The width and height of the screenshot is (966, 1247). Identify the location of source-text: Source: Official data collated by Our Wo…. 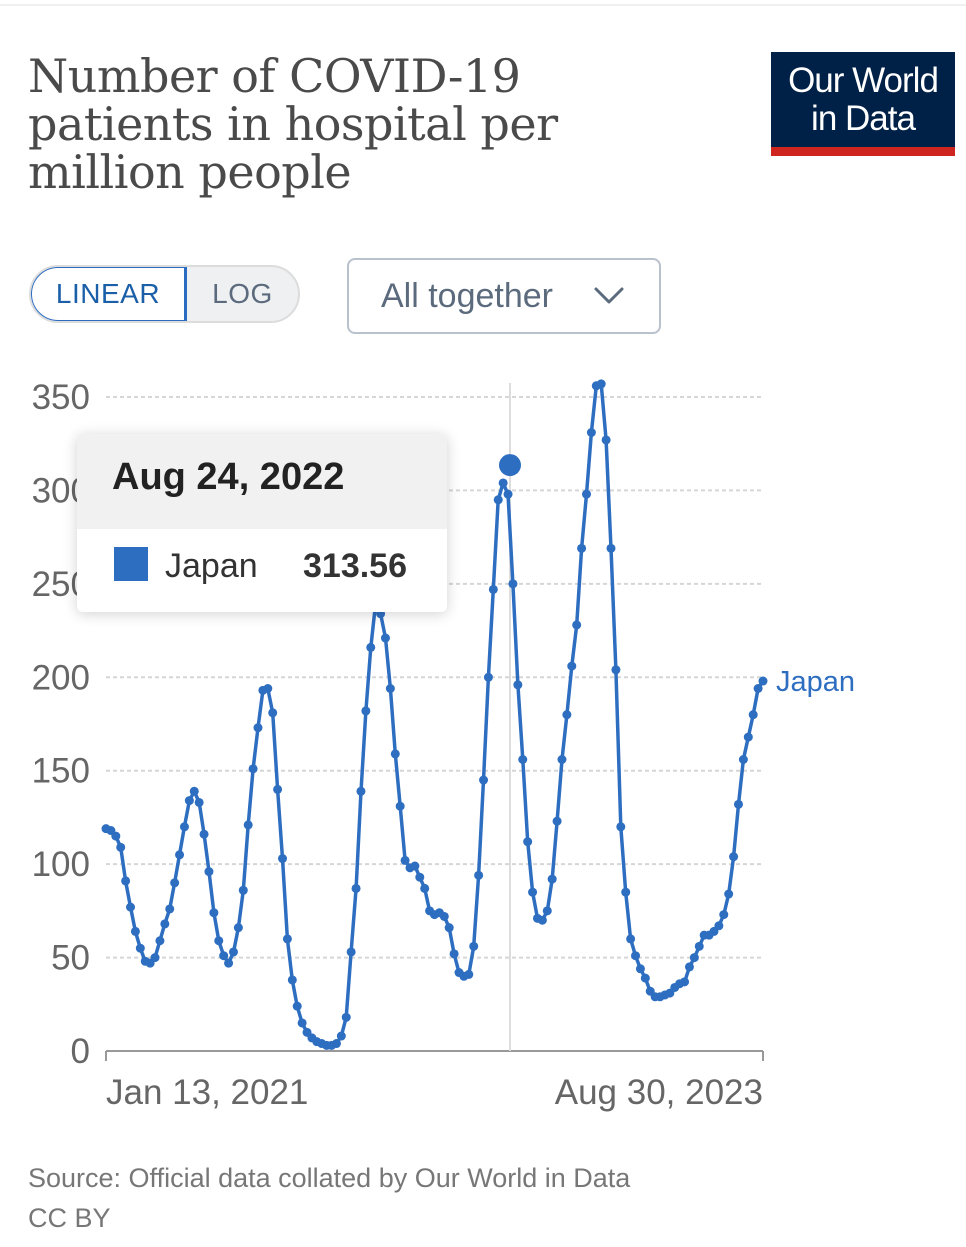
(329, 1178).